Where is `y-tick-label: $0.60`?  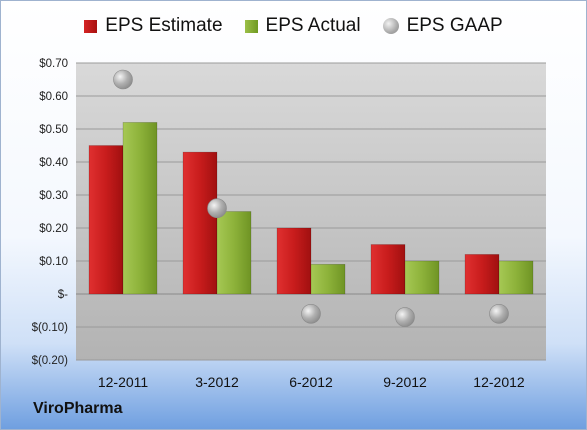
y-tick-label: $0.60 is located at coordinates (53, 97).